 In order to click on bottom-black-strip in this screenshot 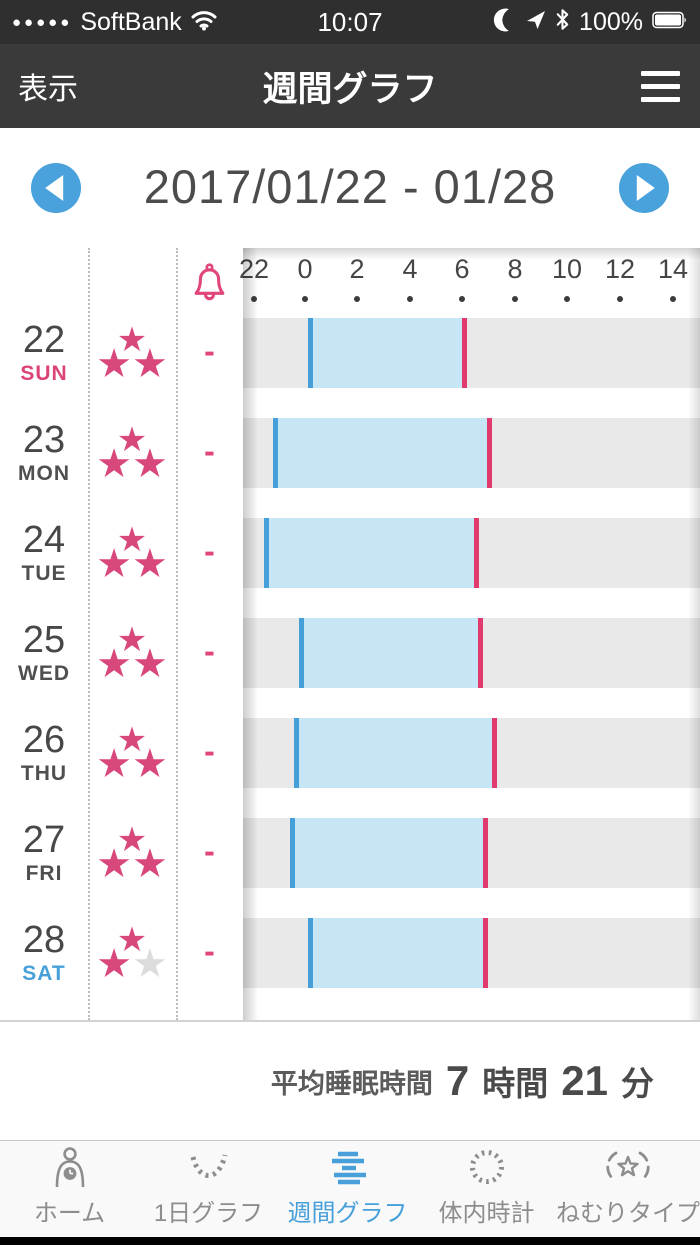, I will do `click(350, 1241)`.